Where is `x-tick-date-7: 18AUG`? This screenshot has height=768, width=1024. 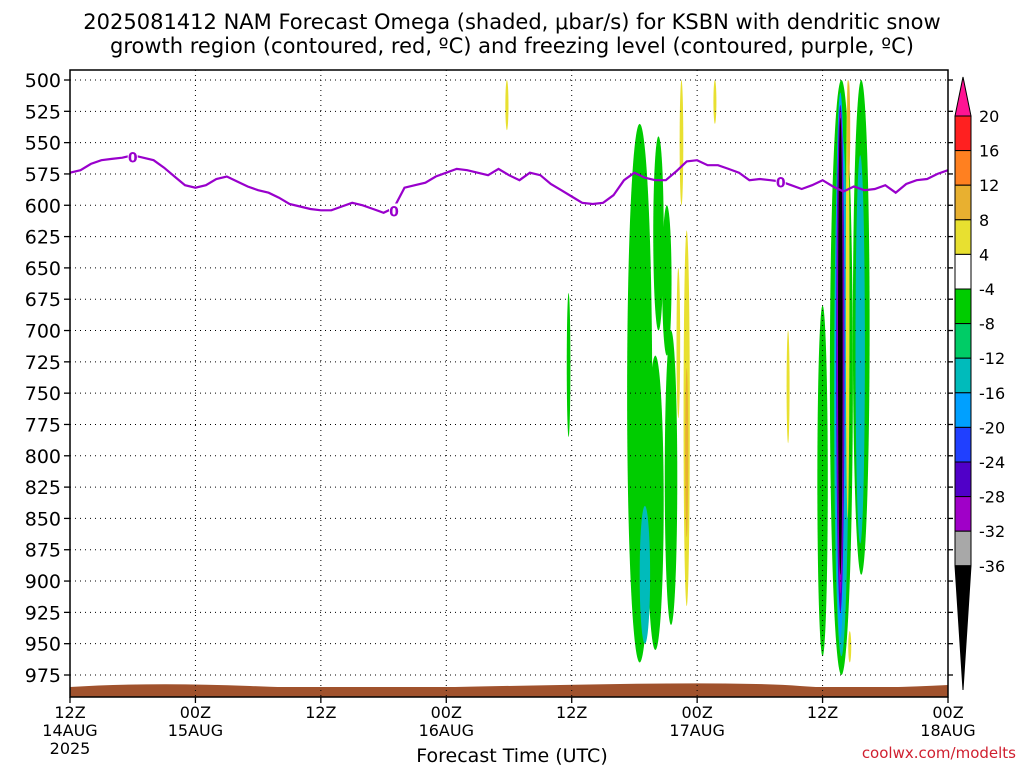 x-tick-date-7: 18AUG is located at coordinates (947, 730).